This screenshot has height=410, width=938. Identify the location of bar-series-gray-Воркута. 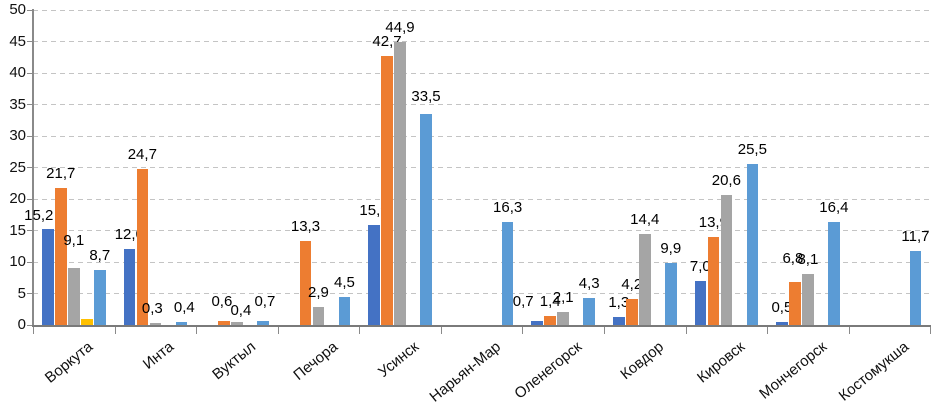
(74, 296).